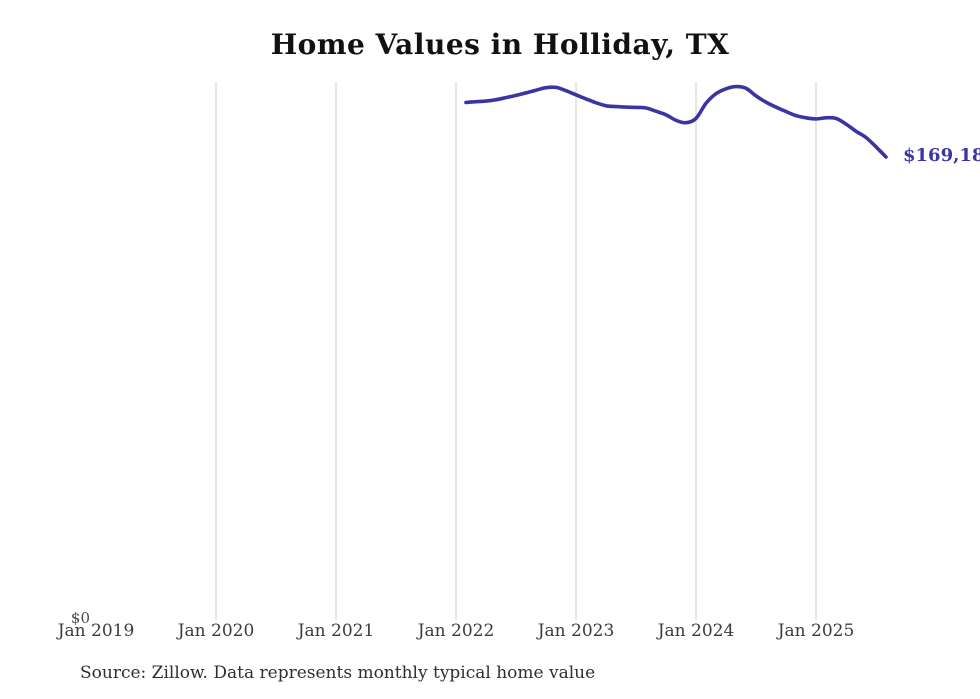  Describe the element at coordinates (456, 631) in the screenshot. I see `x-axis-label-2022: Jan 2022` at that location.